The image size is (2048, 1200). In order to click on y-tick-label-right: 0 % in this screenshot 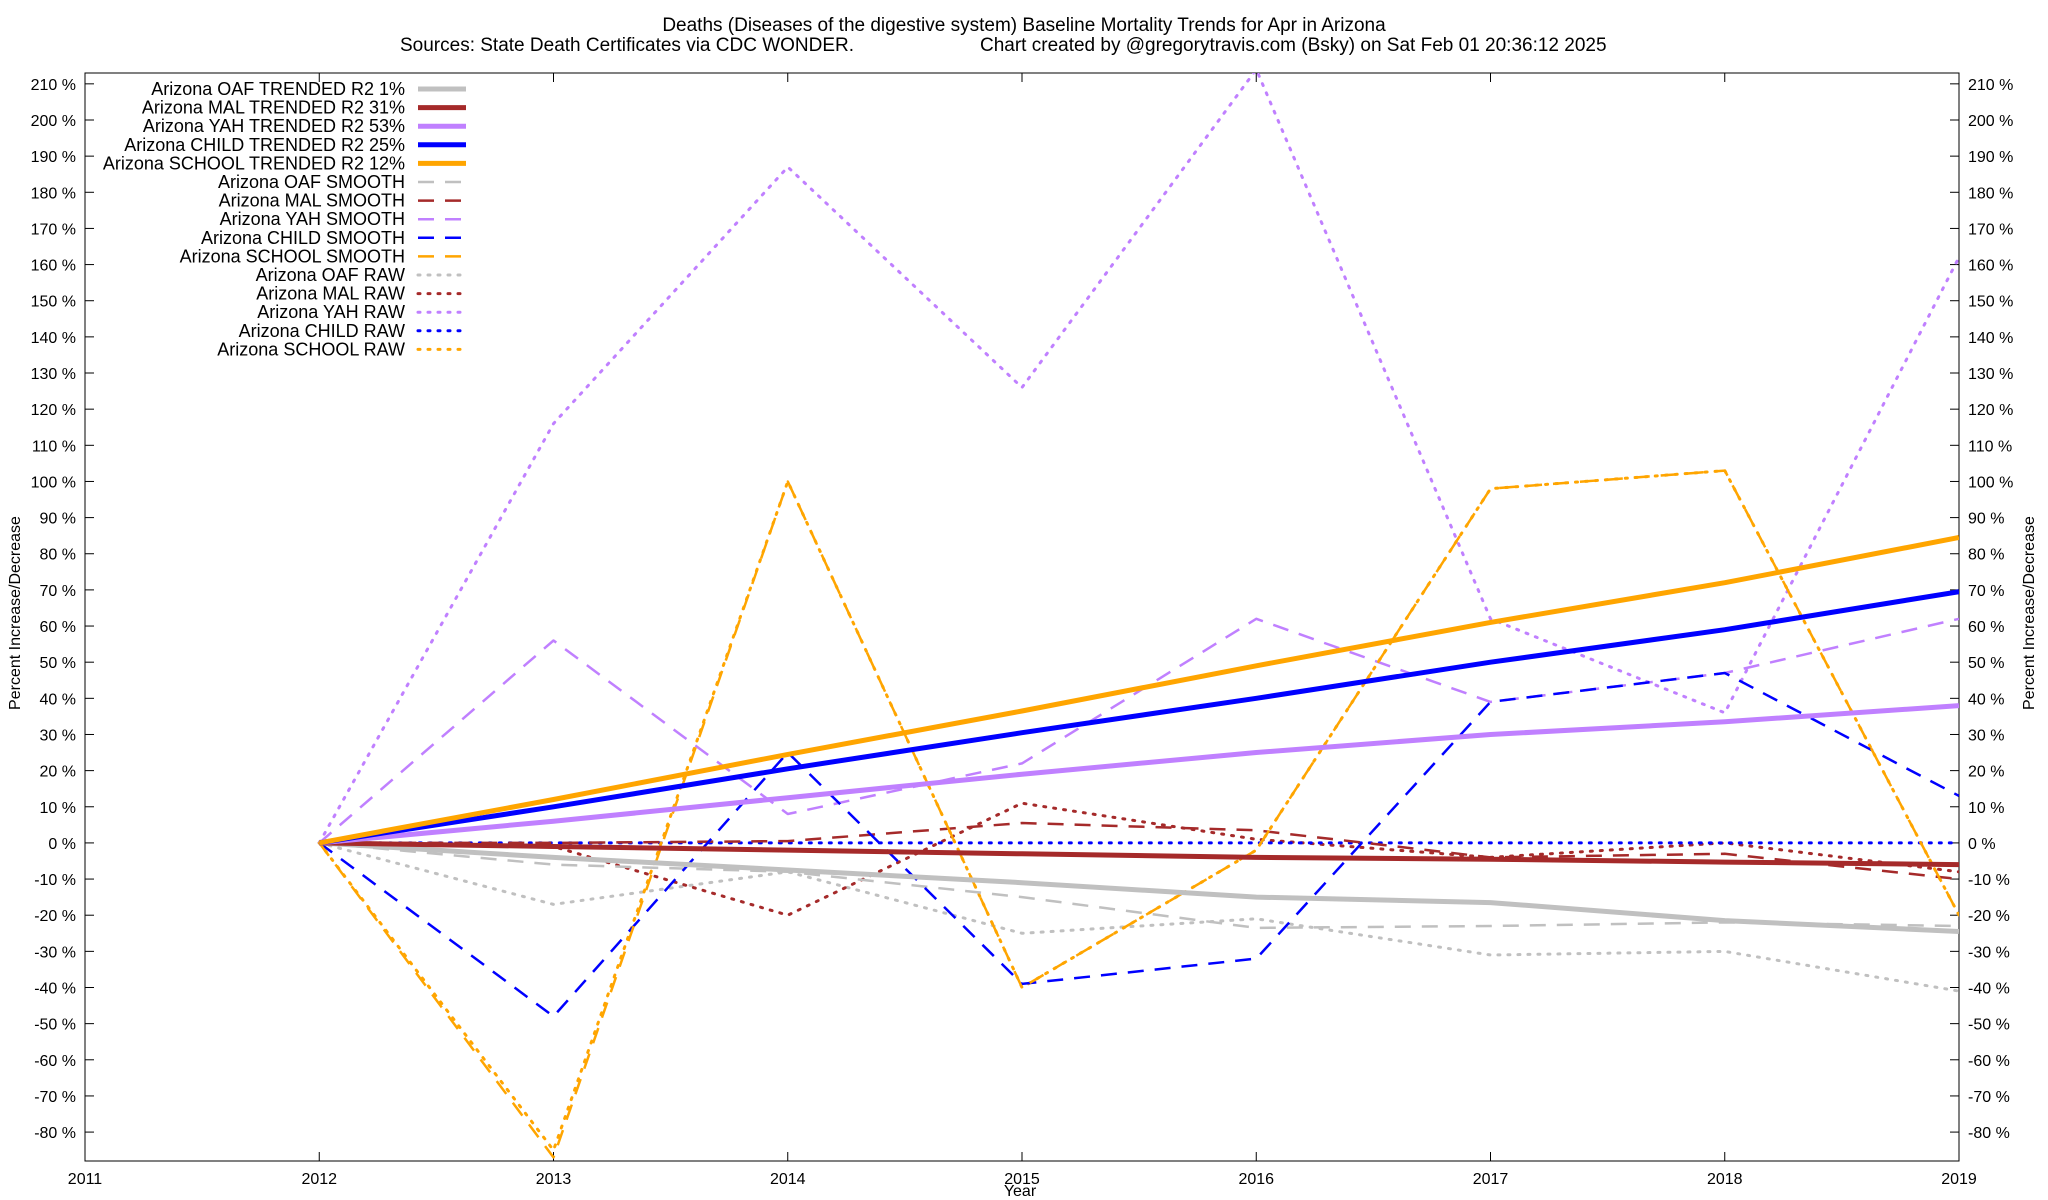, I will do `click(1982, 844)`.